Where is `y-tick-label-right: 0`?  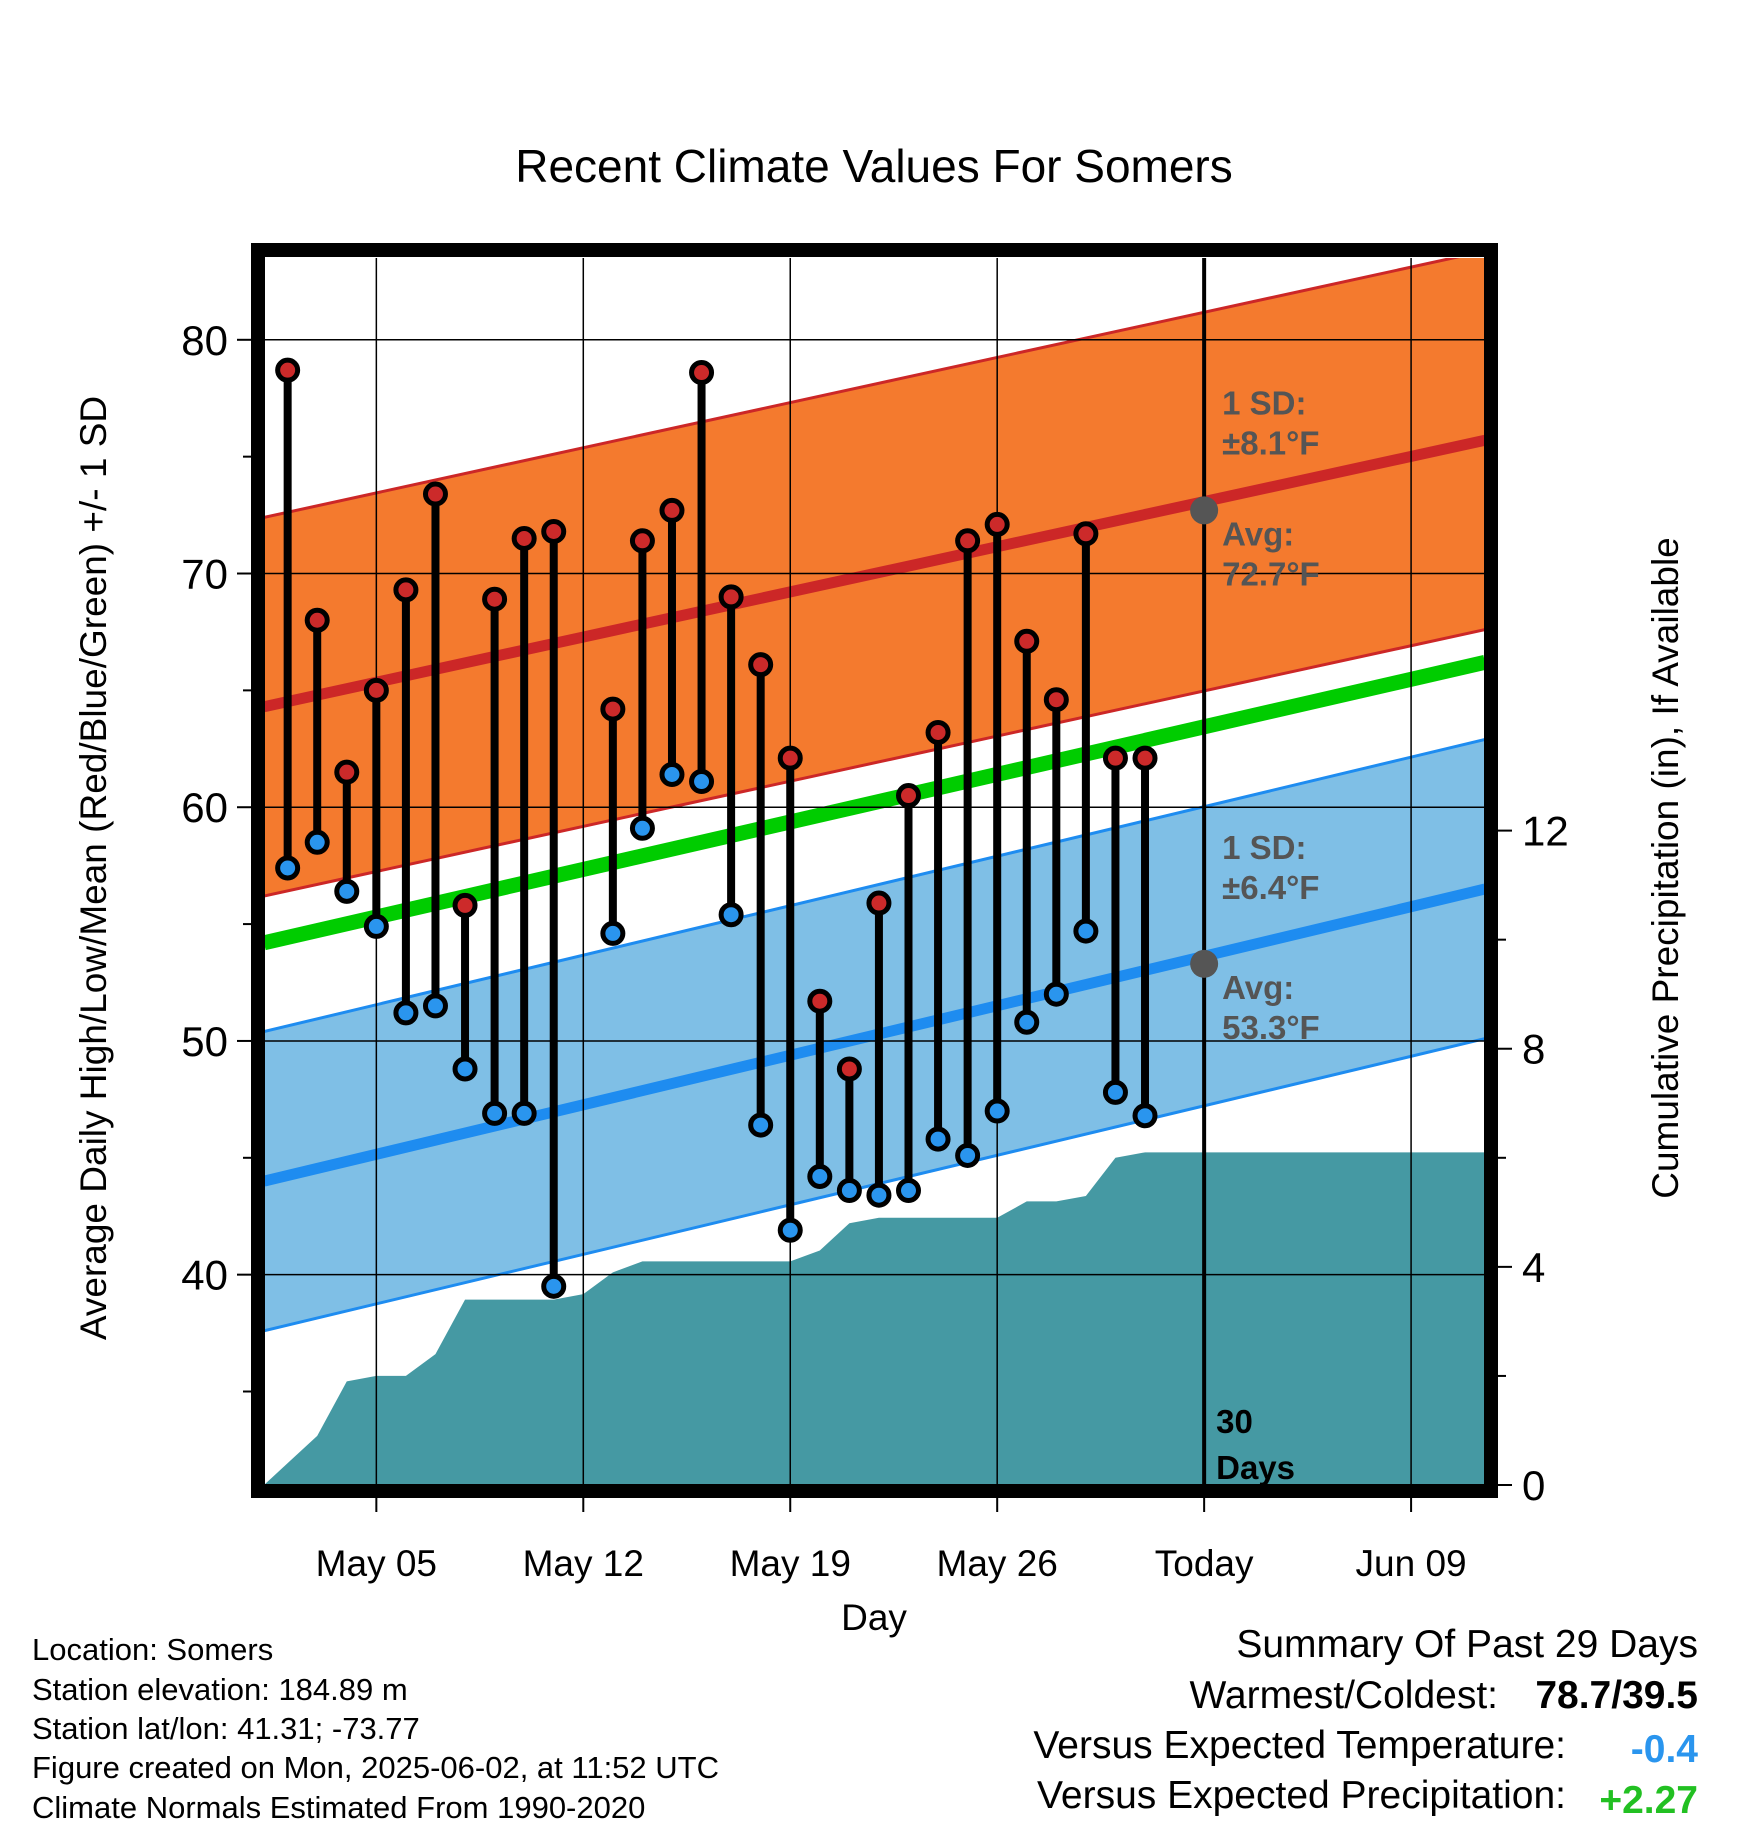
y-tick-label-right: 0 is located at coordinates (1533, 1485).